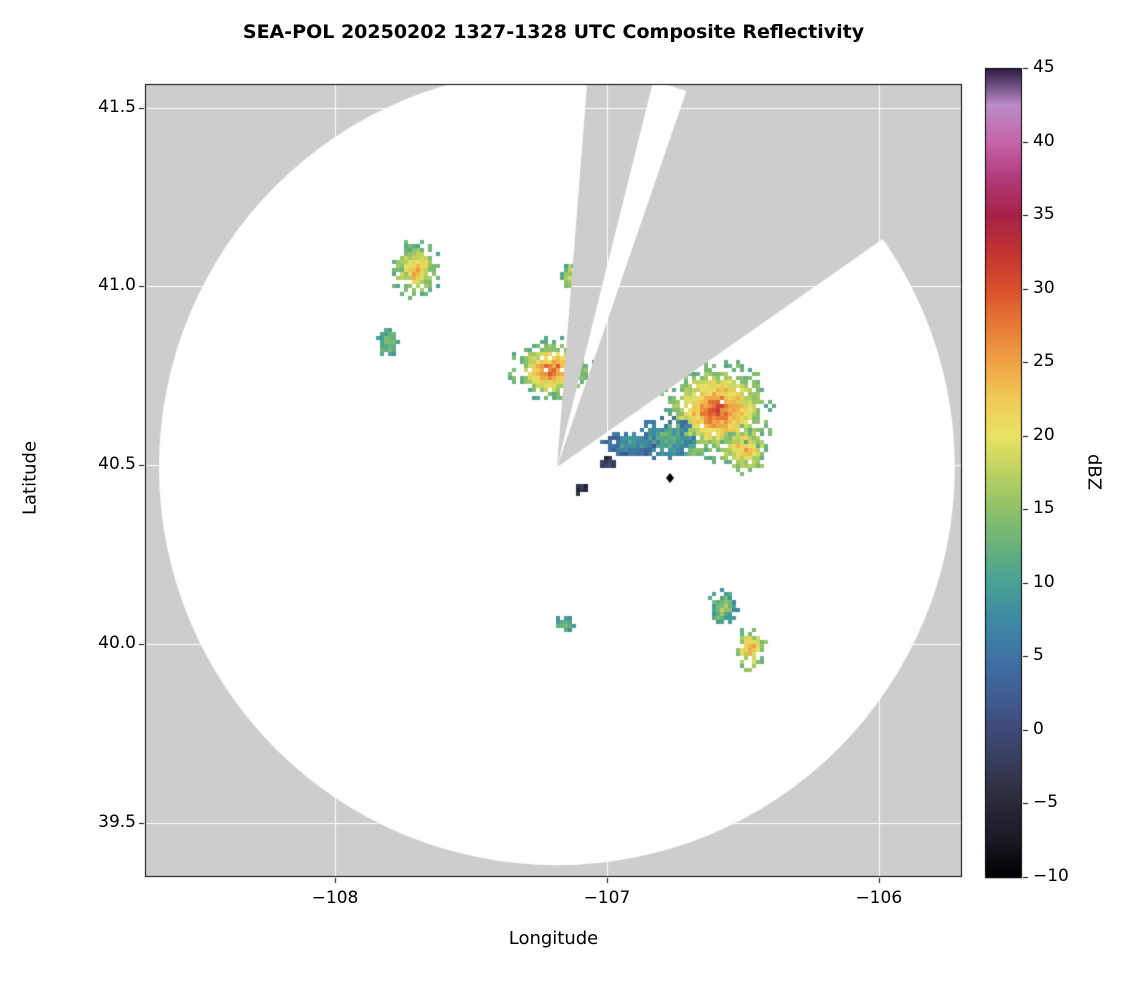 Image resolution: width=1146 pixels, height=990 pixels. Describe the element at coordinates (117, 821) in the screenshot. I see `y-tick-label: 39.5` at that location.